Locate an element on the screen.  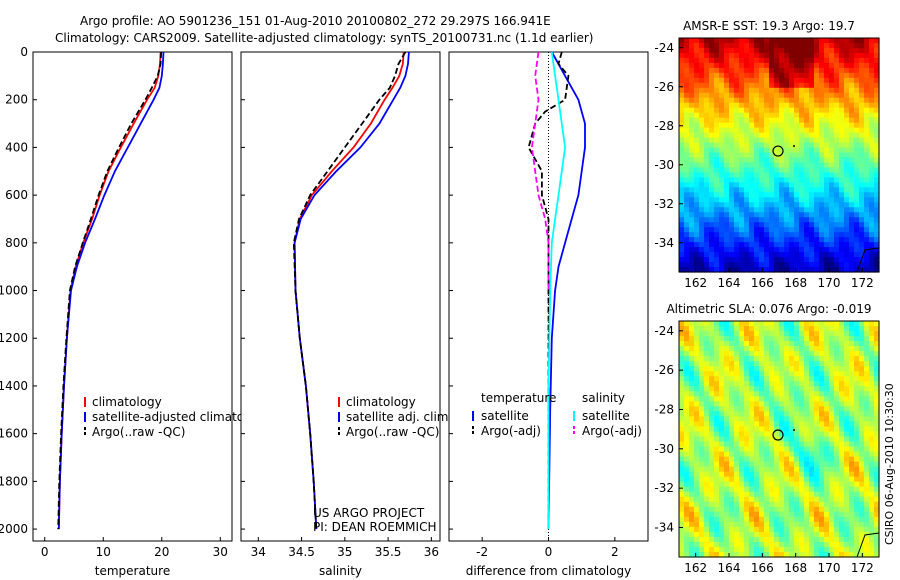
x-tick-label: 20 is located at coordinates (161, 552).